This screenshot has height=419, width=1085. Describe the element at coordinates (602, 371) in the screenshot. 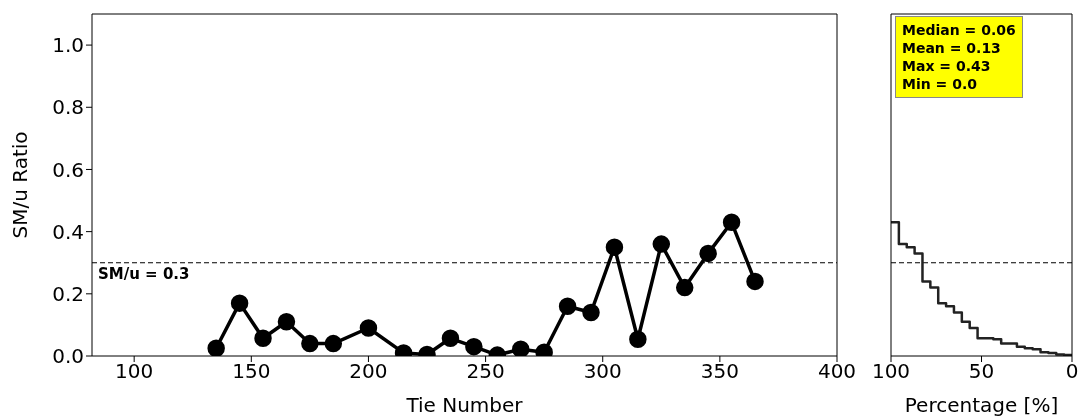

I see `x-tick-label: 300` at that location.